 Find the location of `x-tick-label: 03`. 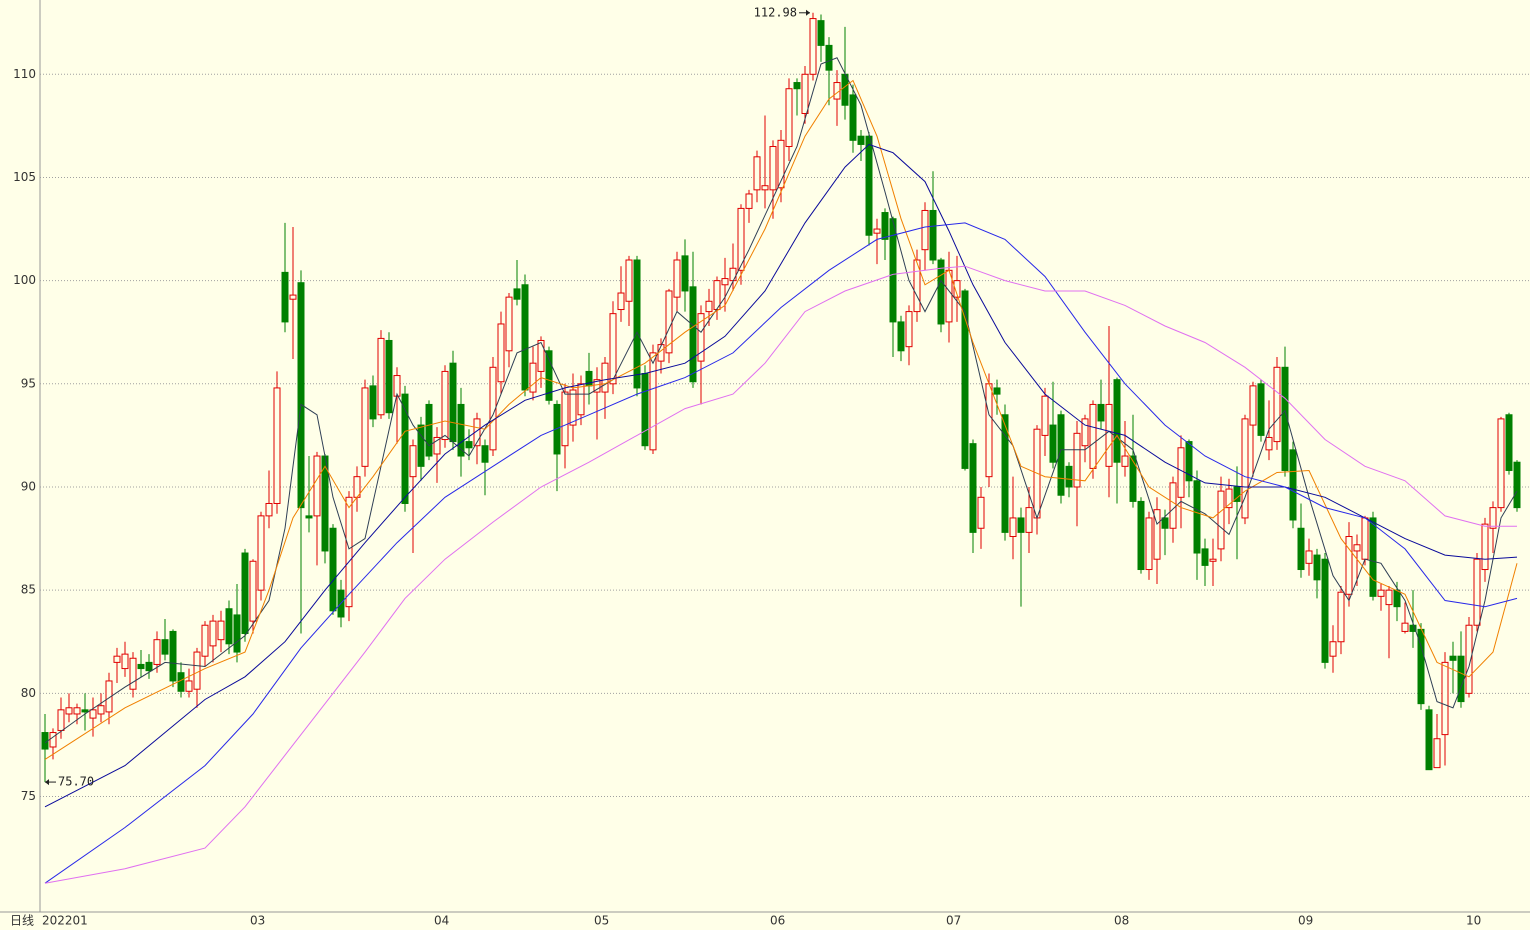

x-tick-label: 03 is located at coordinates (257, 921).